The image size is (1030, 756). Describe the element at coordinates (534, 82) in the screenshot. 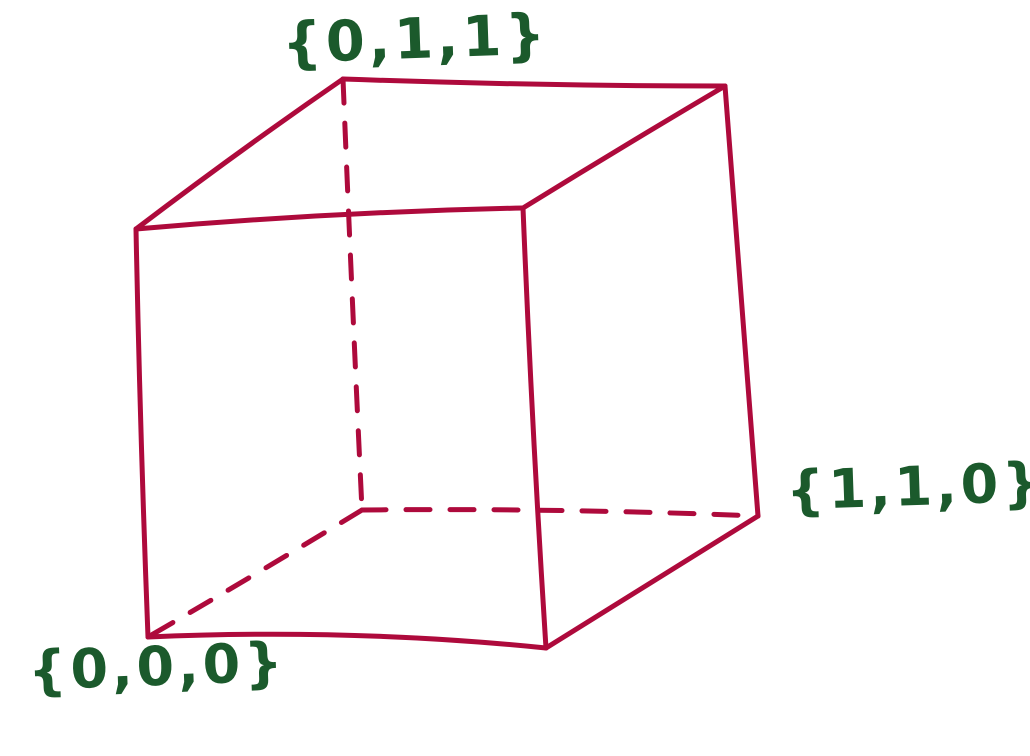

I see `edge-top-back` at that location.